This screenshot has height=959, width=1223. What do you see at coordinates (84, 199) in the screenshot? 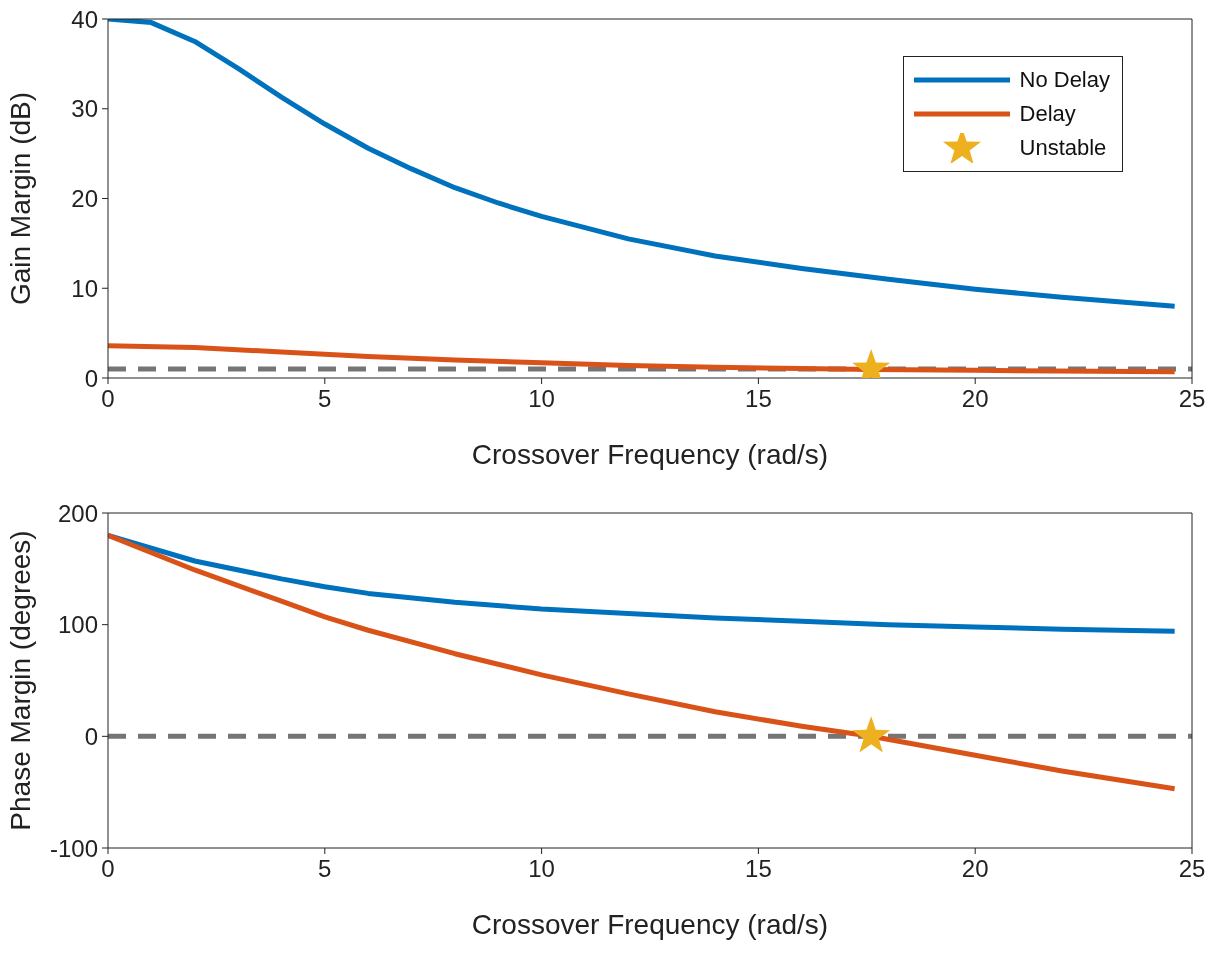
I see `y-tick-label: 20` at bounding box center [84, 199].